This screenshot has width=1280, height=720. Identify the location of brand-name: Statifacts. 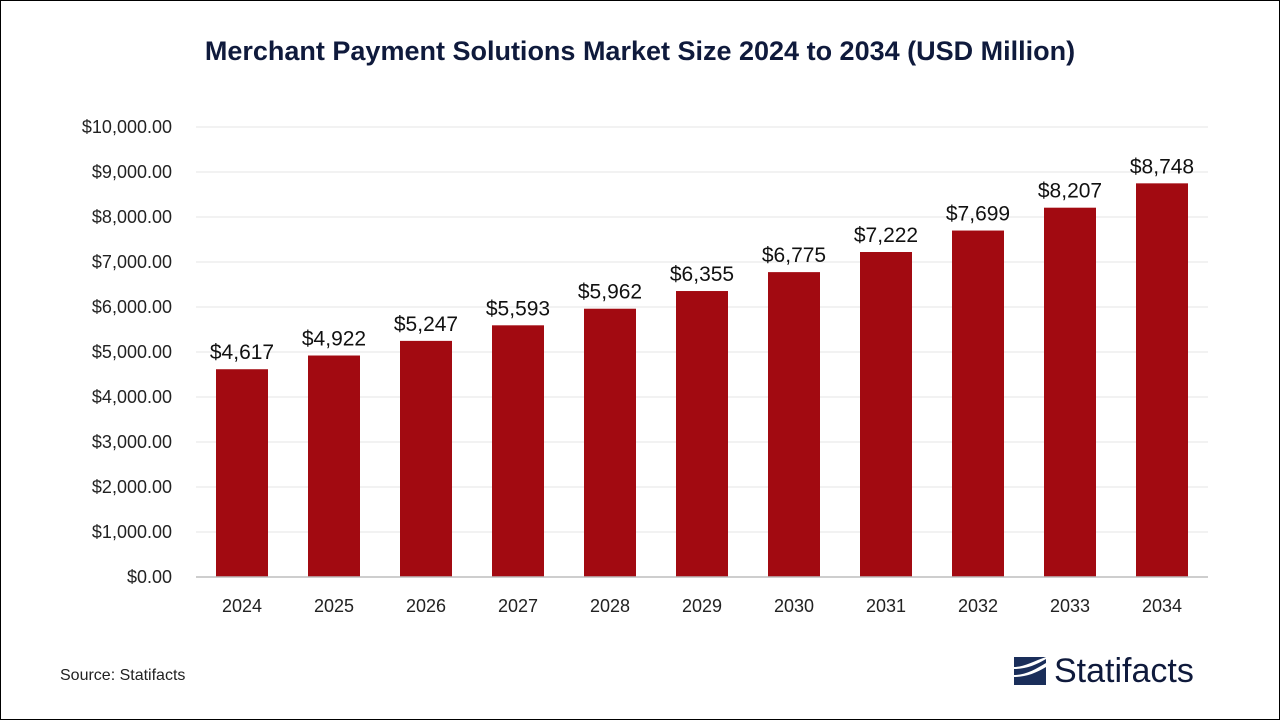
(1124, 671).